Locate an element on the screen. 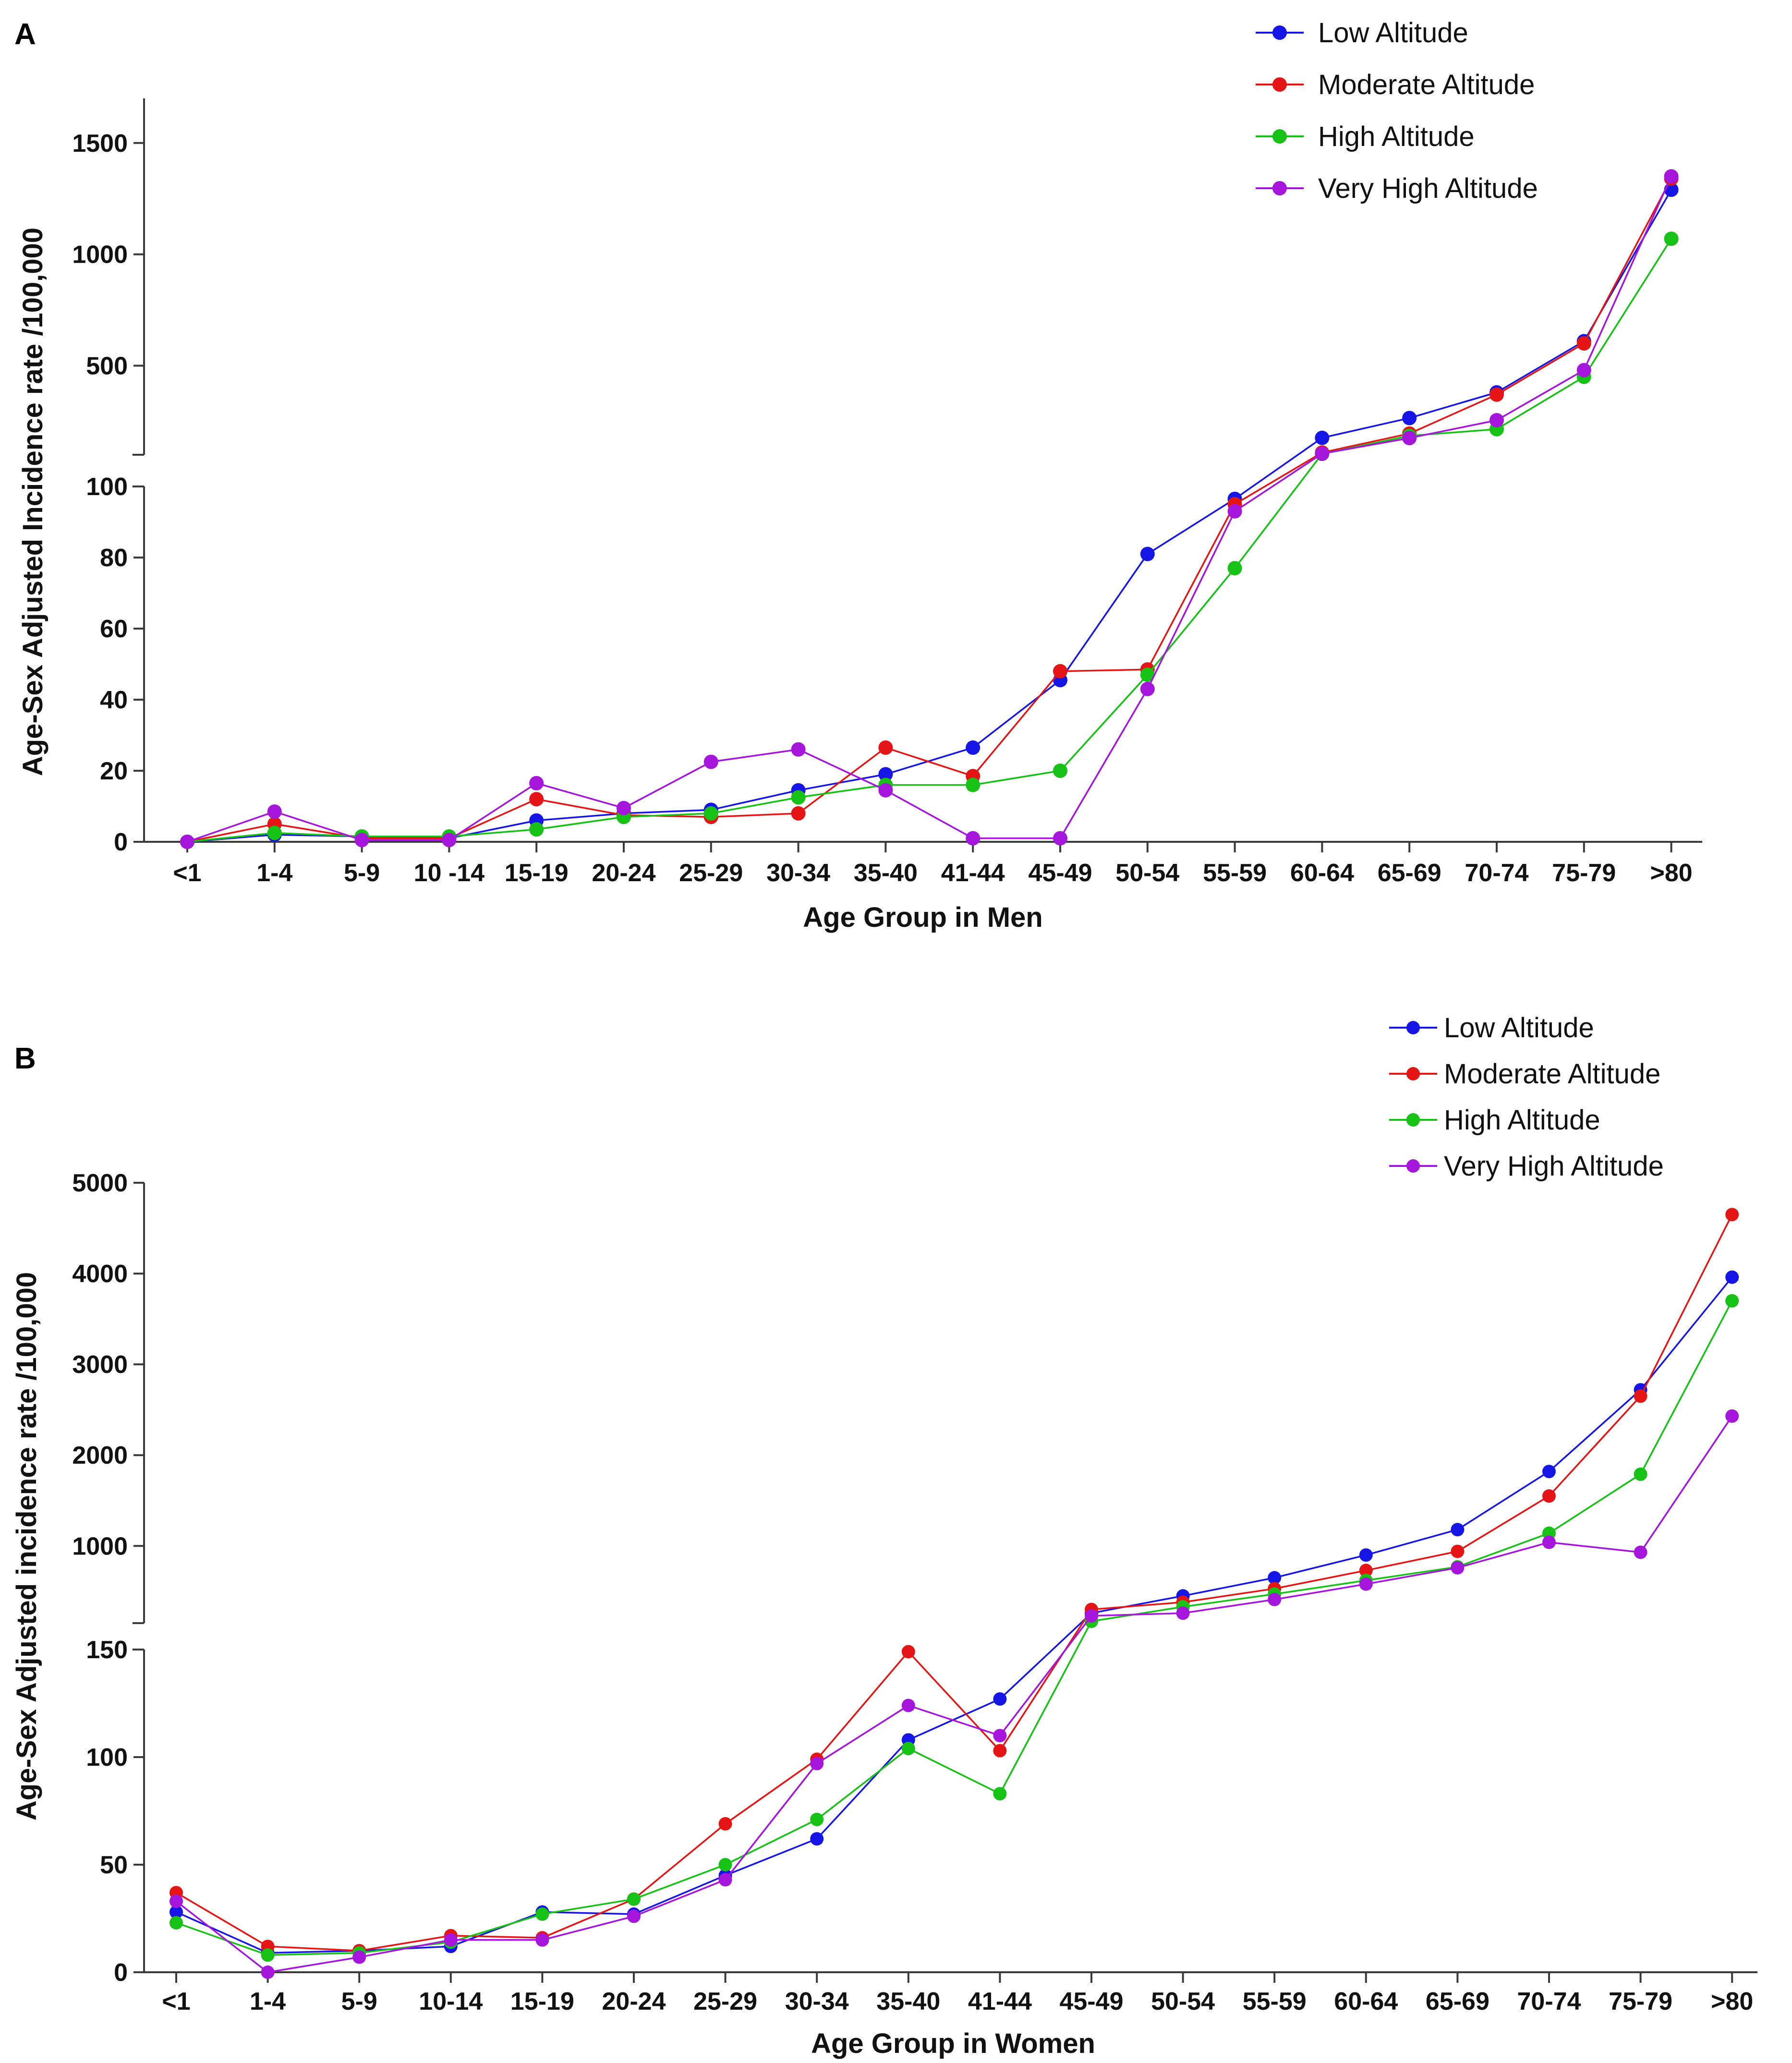 The width and height of the screenshot is (1792, 2063). legend-label: Very High Altitude is located at coordinates (1428, 188).